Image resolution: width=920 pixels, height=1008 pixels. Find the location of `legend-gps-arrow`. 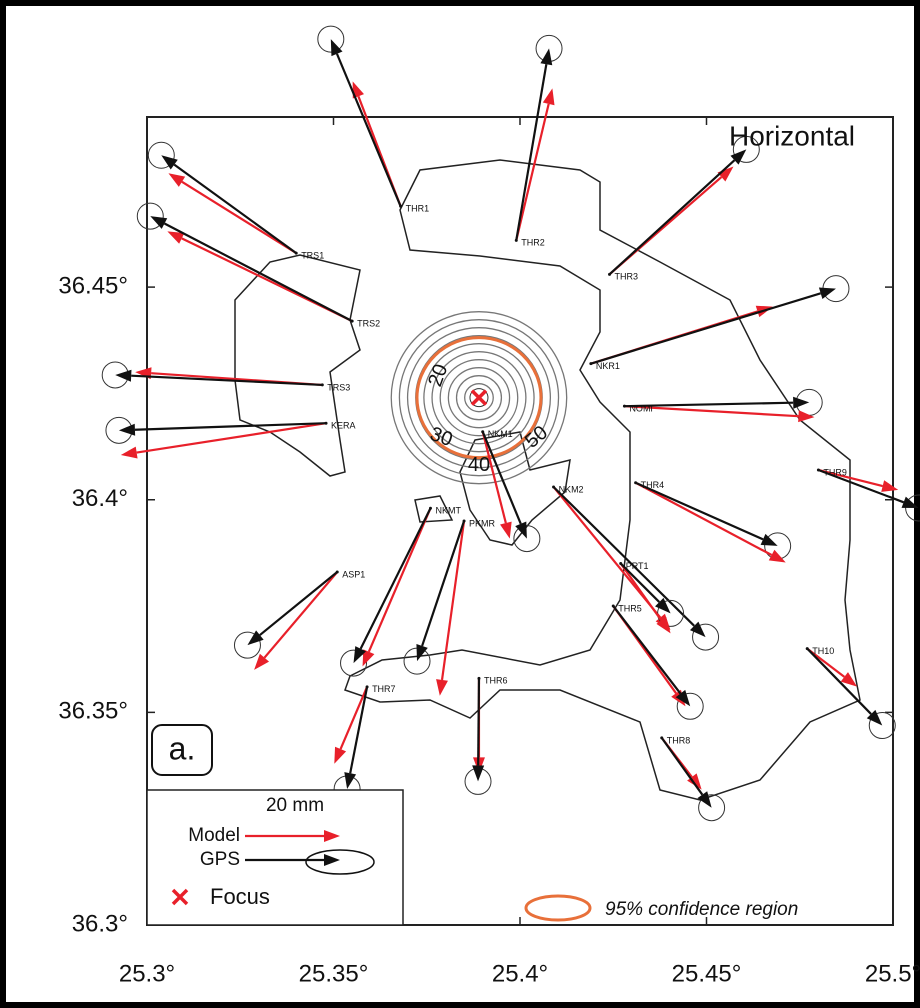

legend-gps-arrow is located at coordinates (292, 860).